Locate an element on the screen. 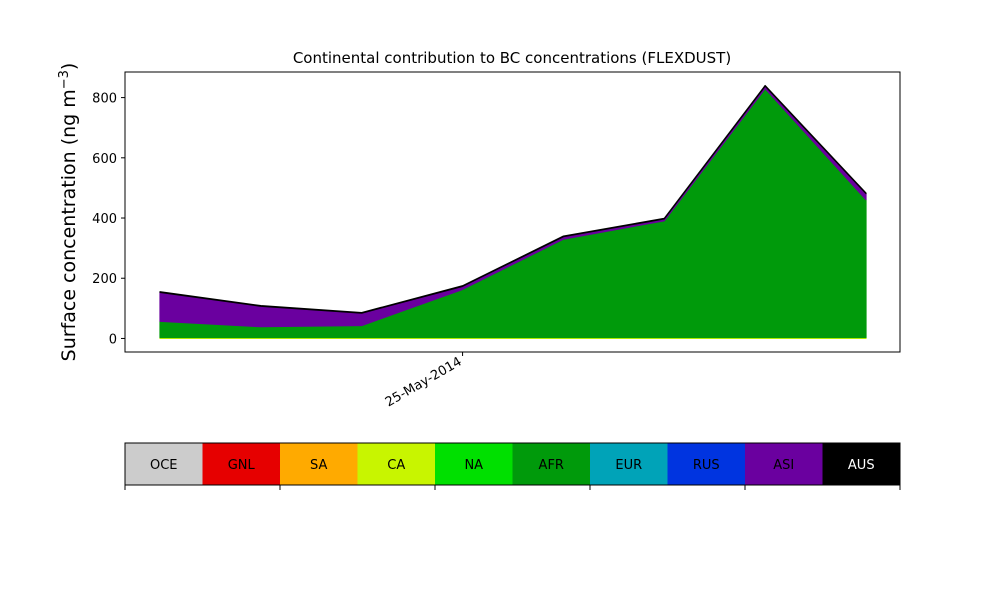  x-tick-label: 25-May-2014 is located at coordinates (424, 382).